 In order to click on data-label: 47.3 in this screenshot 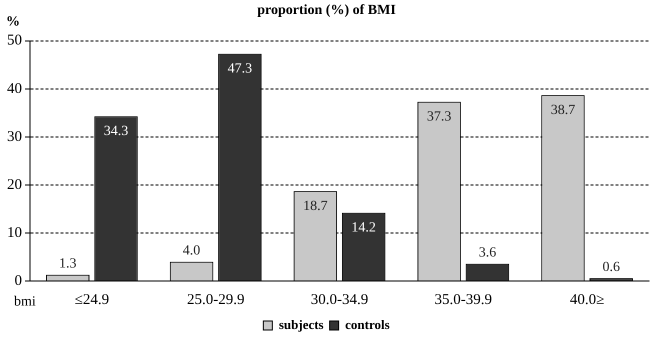, I will do `click(240, 68)`.